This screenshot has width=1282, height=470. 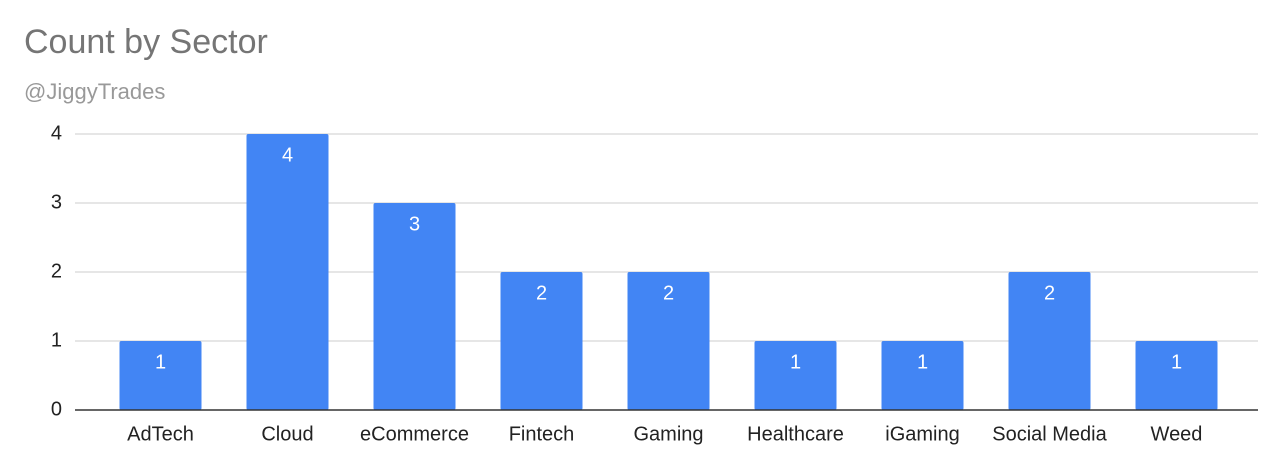 I want to click on y-tick-label: 2, so click(x=56, y=271).